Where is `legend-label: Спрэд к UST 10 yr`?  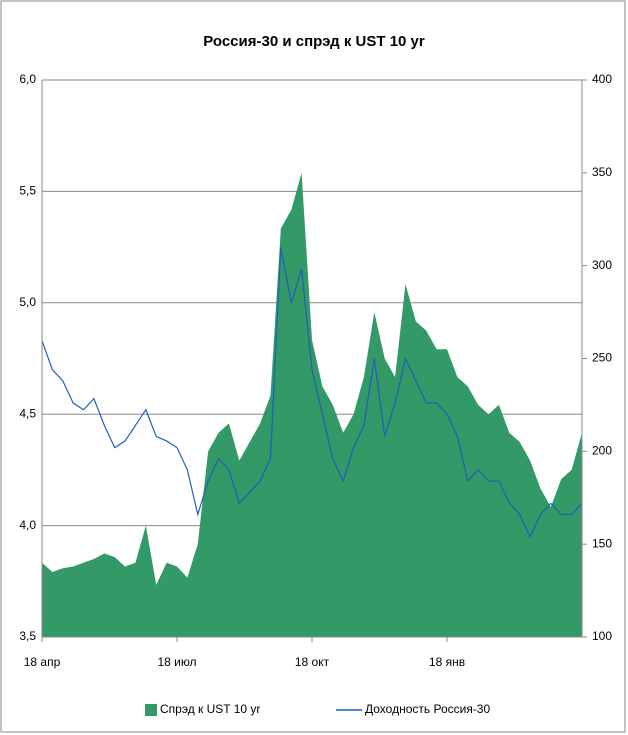 legend-label: Спрэд к UST 10 yr is located at coordinates (210, 709).